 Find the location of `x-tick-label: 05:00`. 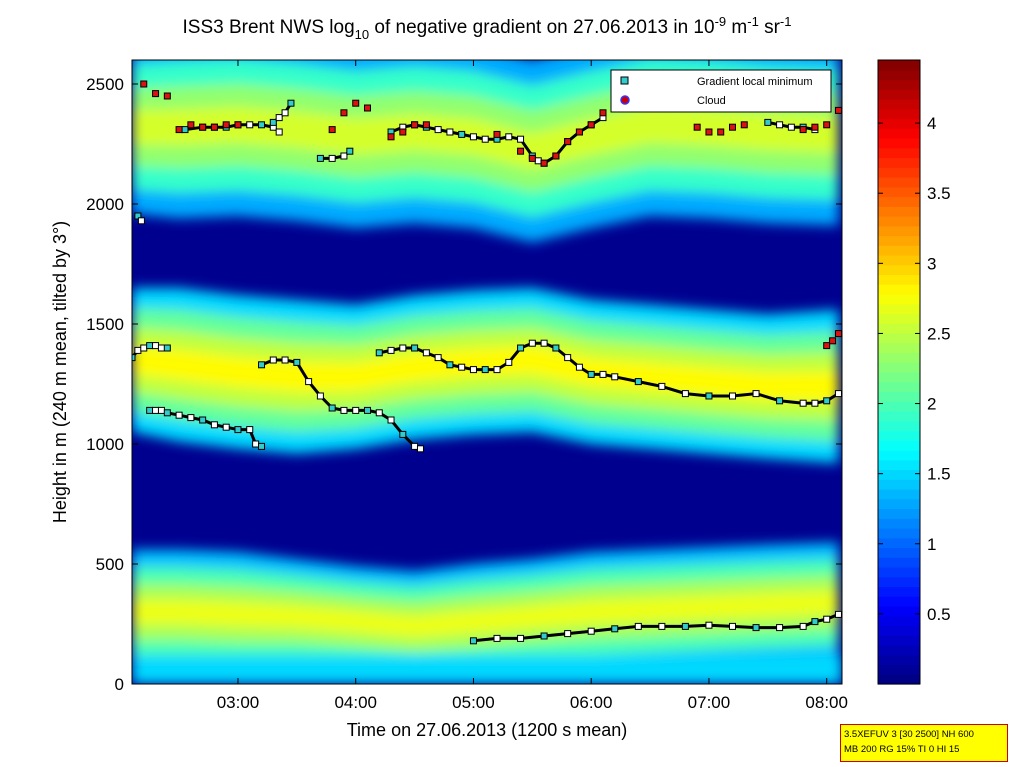

x-tick-label: 05:00 is located at coordinates (473, 702).